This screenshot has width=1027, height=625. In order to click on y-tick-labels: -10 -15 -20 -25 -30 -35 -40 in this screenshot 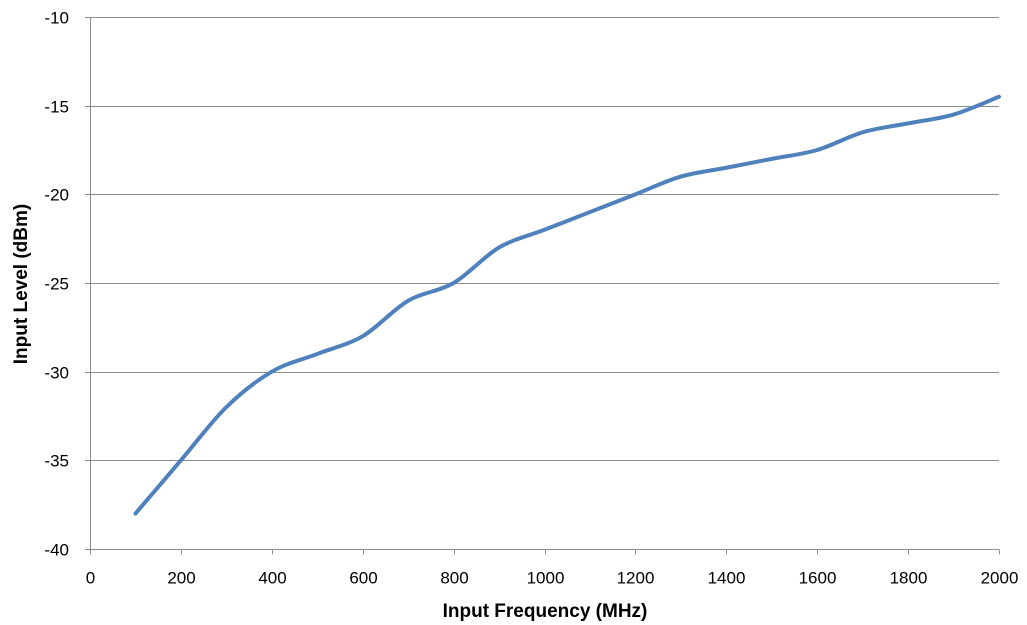, I will do `click(56, 284)`.